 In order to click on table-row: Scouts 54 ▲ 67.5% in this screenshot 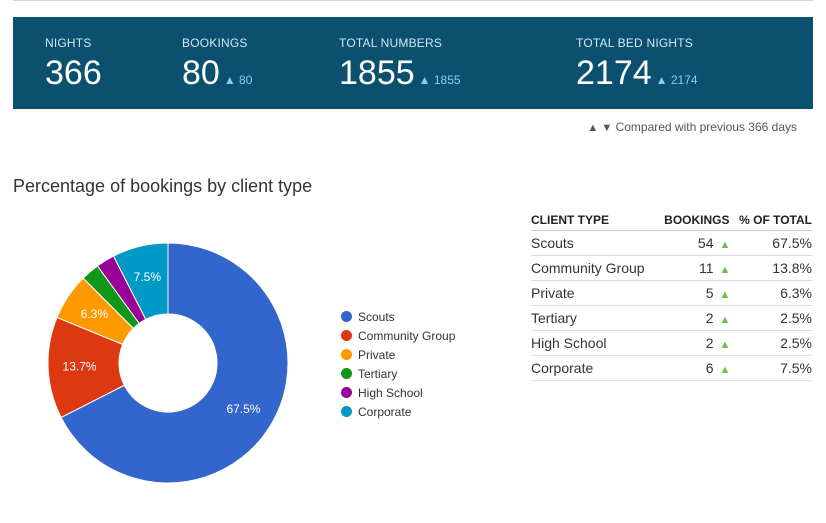, I will do `click(671, 243)`.